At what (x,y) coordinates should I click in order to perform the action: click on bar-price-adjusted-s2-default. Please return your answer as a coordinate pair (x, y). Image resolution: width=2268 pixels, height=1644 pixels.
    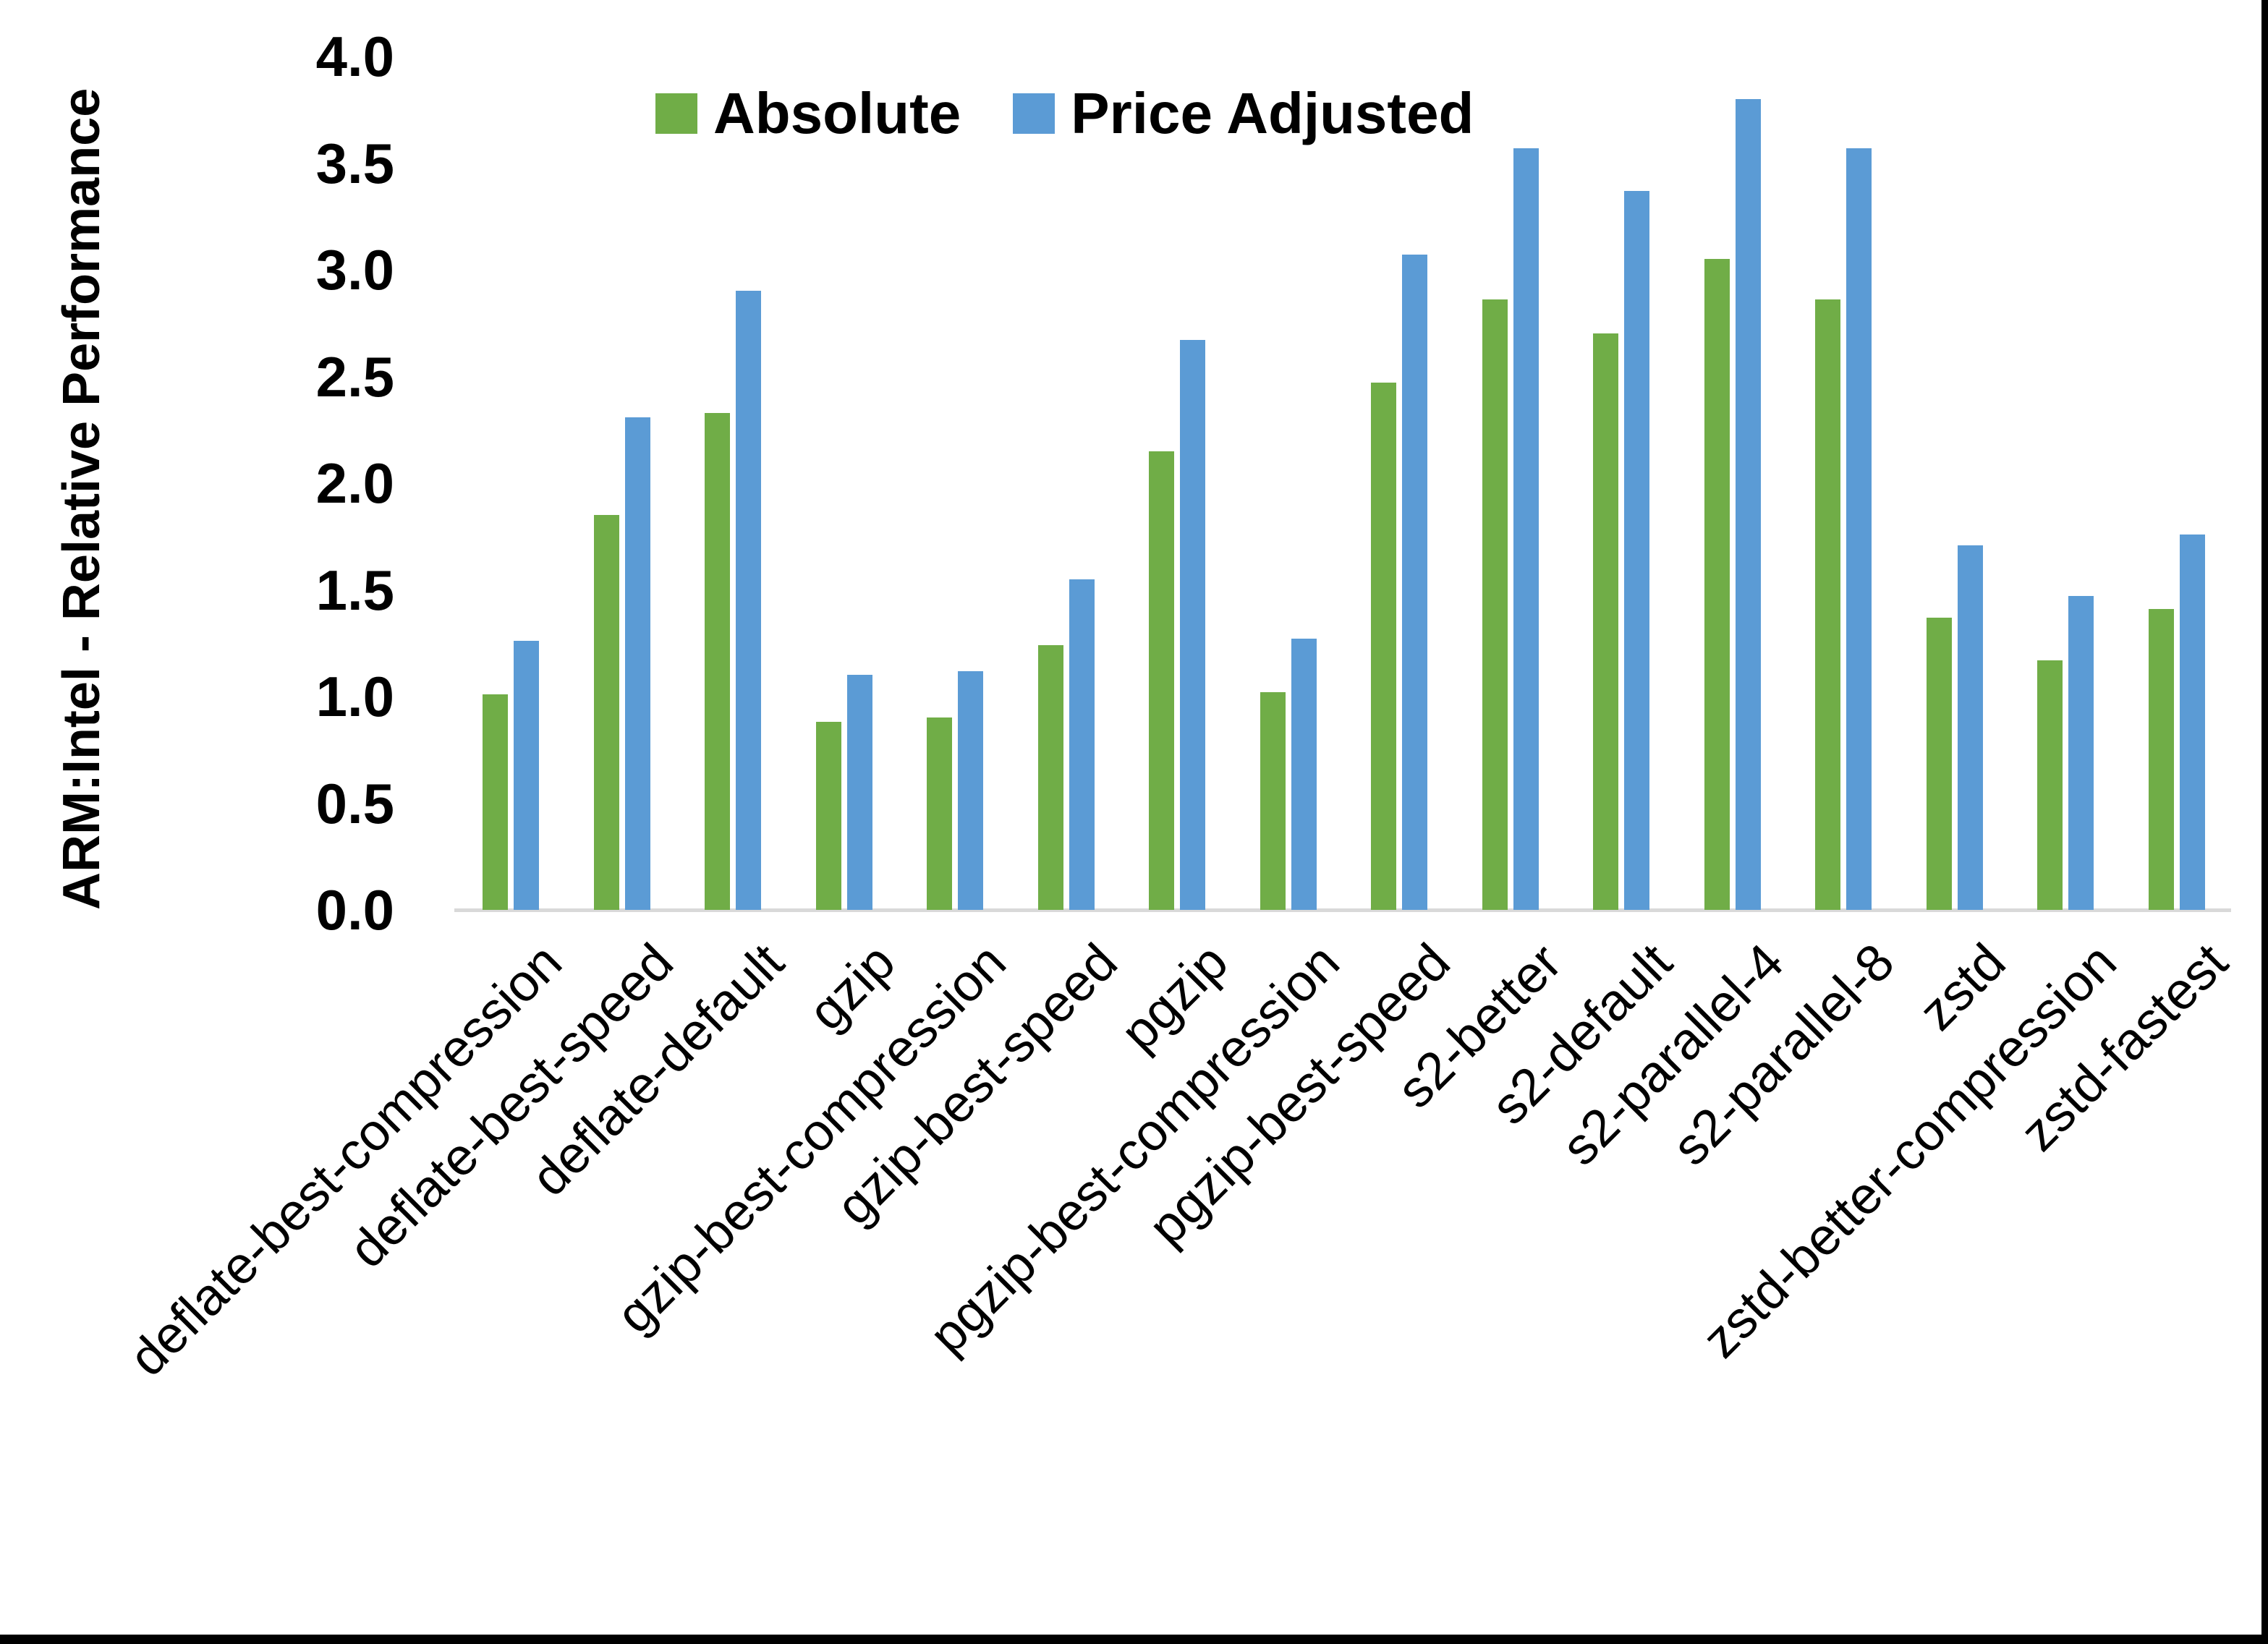
    Looking at the image, I should click on (1636, 550).